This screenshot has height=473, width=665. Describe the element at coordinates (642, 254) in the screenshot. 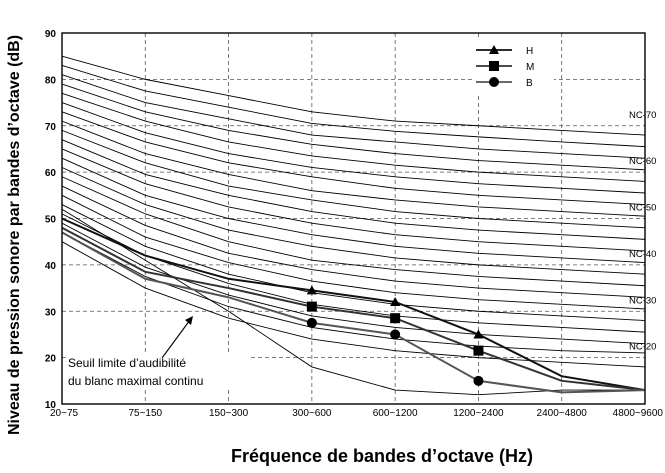

I see `nc-label-NC-40: NC-40` at that location.